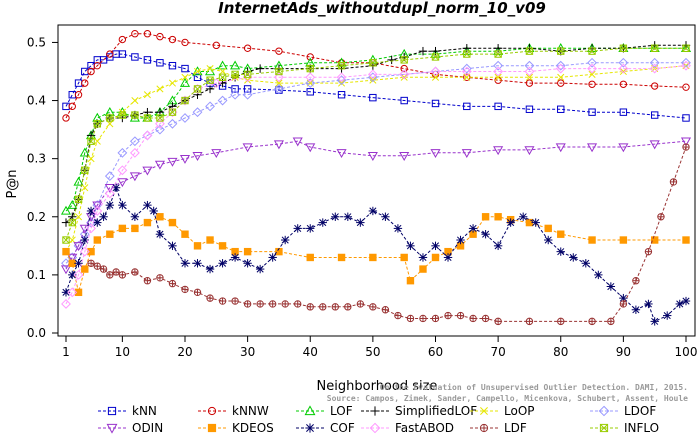 This screenshot has width=699, height=434. I want to click on legend-label: LoOP, so click(519, 411).